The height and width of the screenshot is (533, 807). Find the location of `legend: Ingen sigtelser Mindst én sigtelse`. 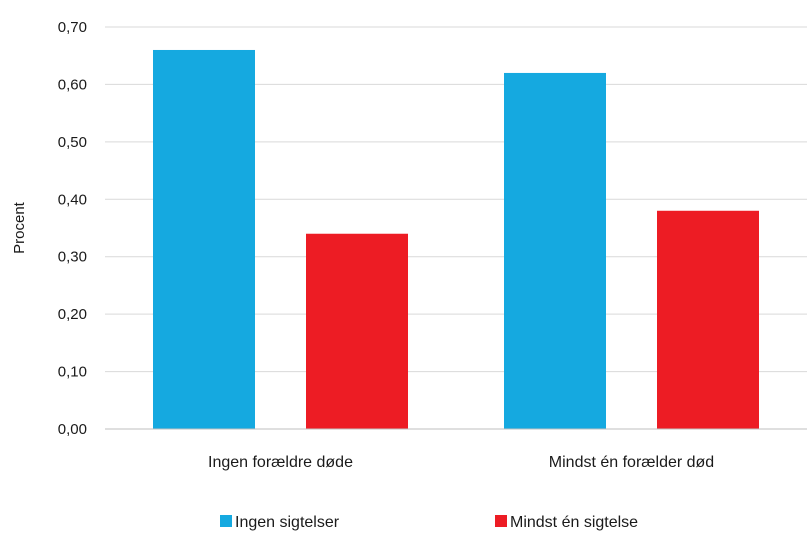

legend: Ingen sigtelser Mindst én sigtelse is located at coordinates (429, 522).